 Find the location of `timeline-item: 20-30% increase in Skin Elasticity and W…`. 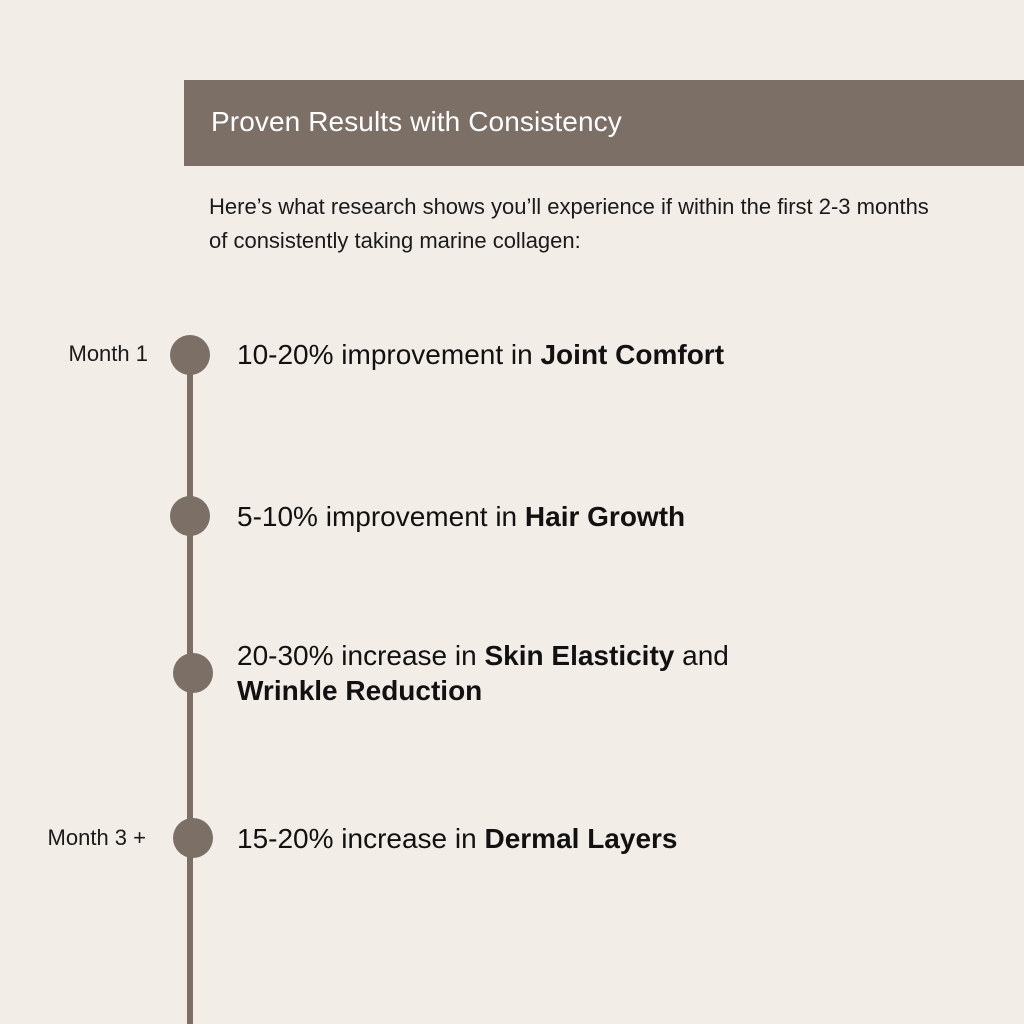

timeline-item: 20-30% increase in Skin Elasticity and W… is located at coordinates (483, 673).